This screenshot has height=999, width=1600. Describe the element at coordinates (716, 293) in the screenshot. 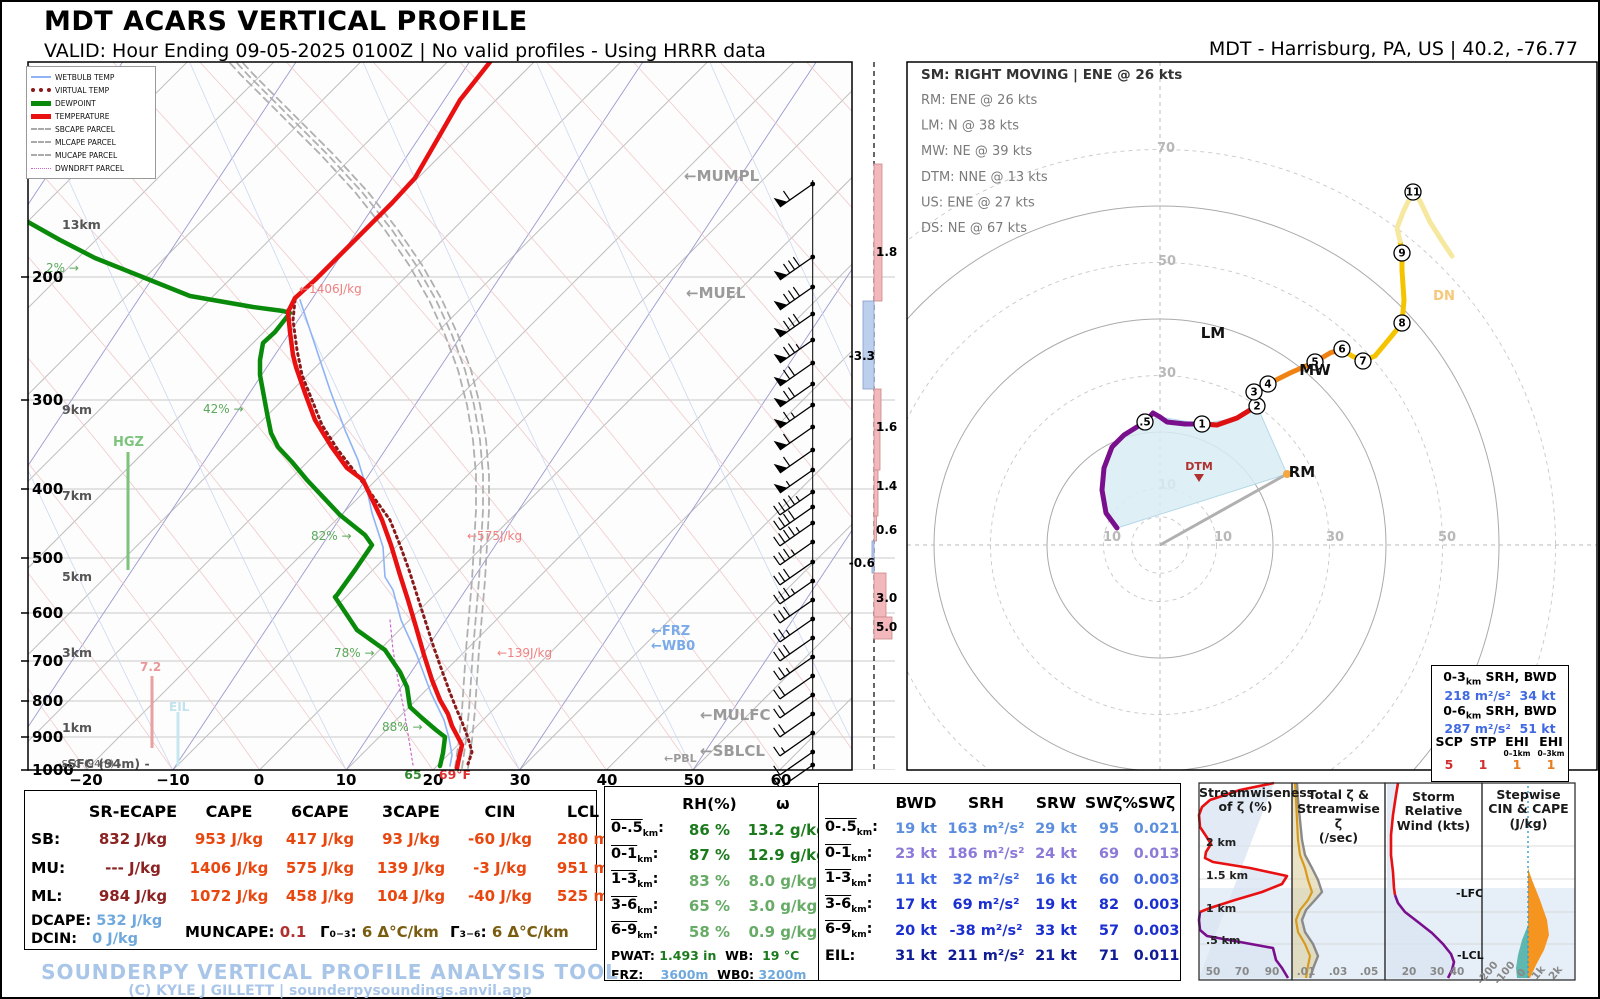

I see `skewt-annotation: ←MUEL` at that location.